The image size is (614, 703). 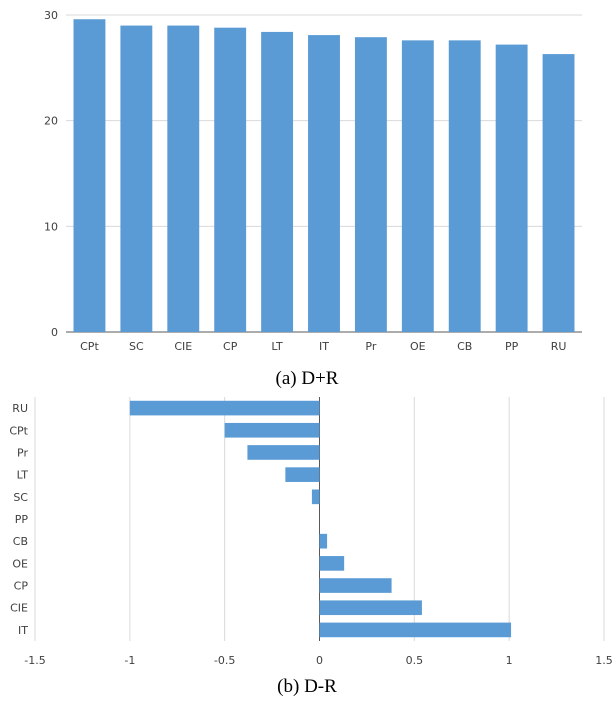 I want to click on chart-b-x-tick-label: -0.5, so click(x=224, y=660).